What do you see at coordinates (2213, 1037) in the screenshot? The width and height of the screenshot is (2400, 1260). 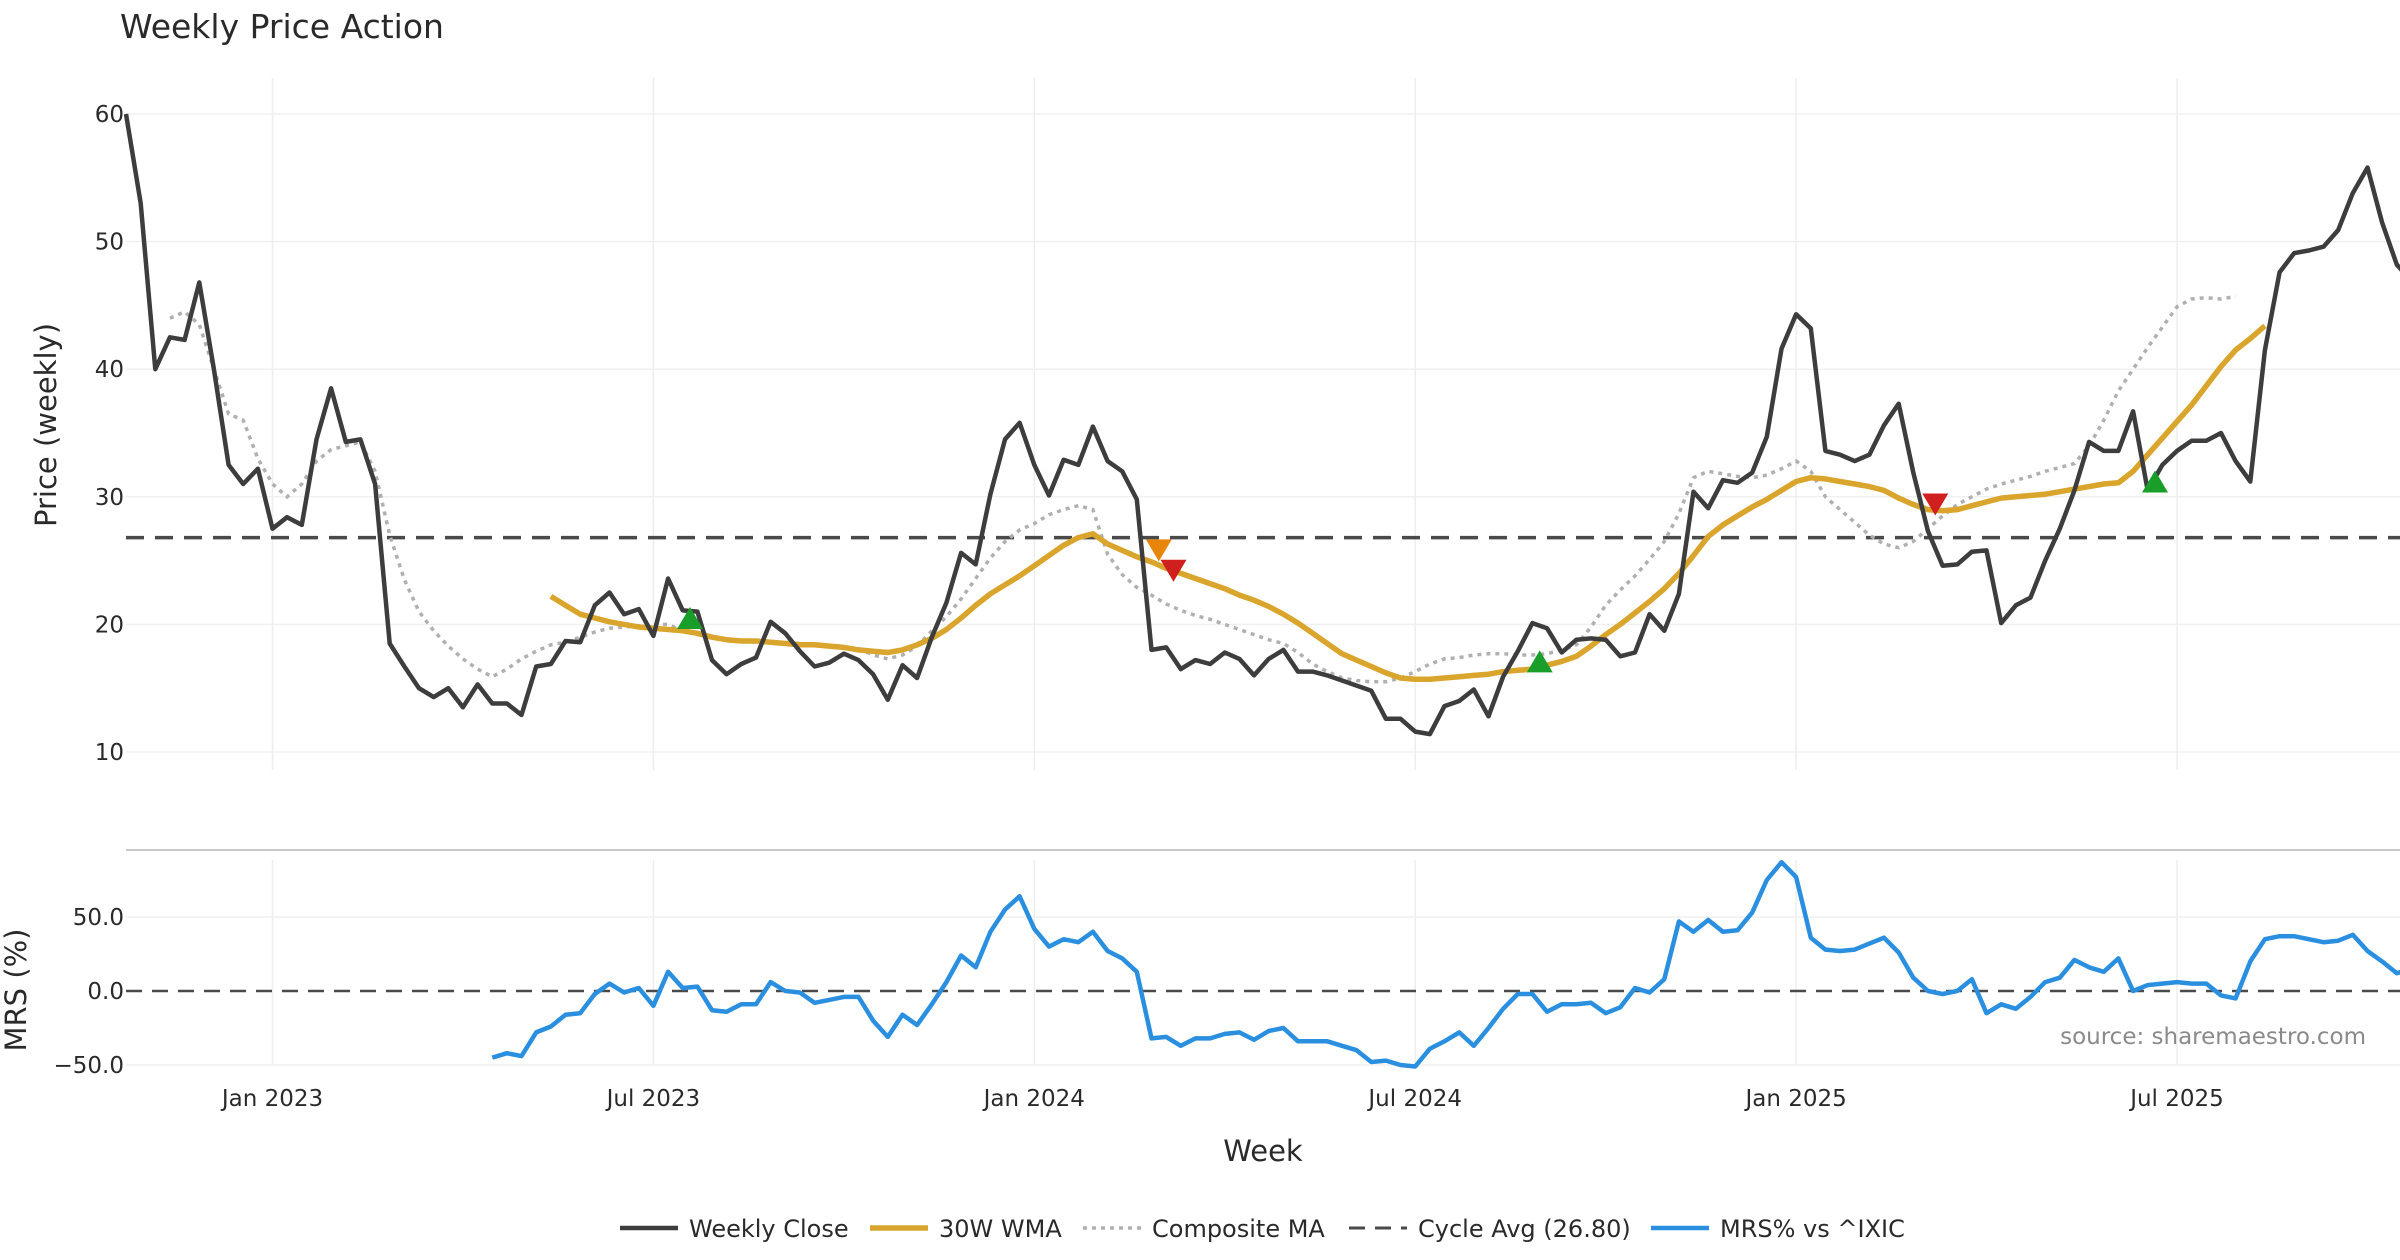 I see `source-note: source: sharemaestro.com` at bounding box center [2213, 1037].